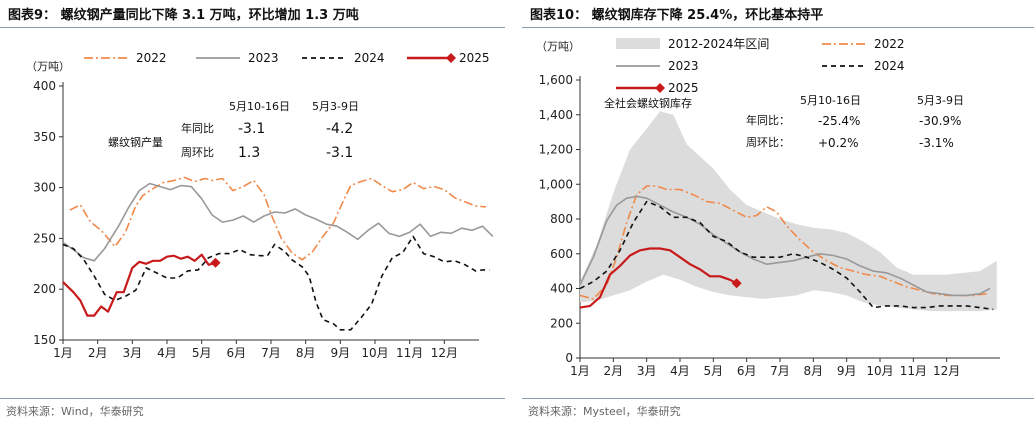 This screenshot has width=1034, height=425. I want to click on left-table-value-col2: -4.2, so click(339, 129).